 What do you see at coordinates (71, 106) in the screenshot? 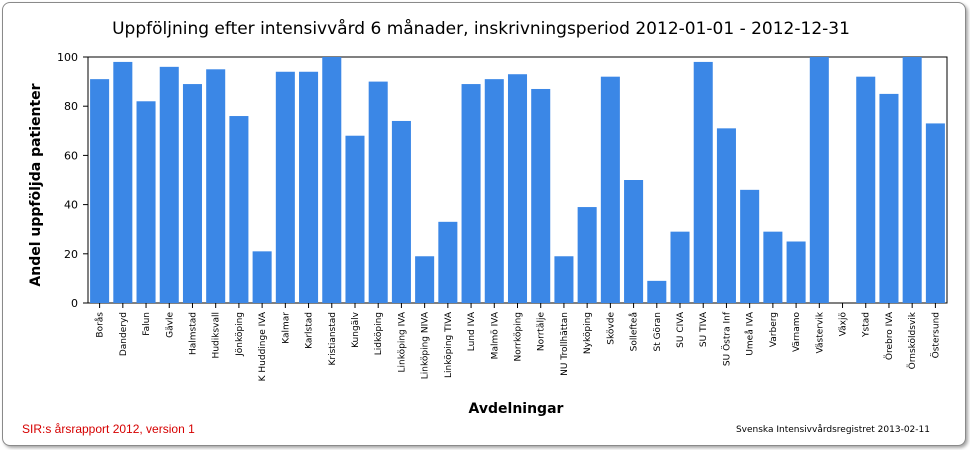
I see `y-tick-label: 80` at bounding box center [71, 106].